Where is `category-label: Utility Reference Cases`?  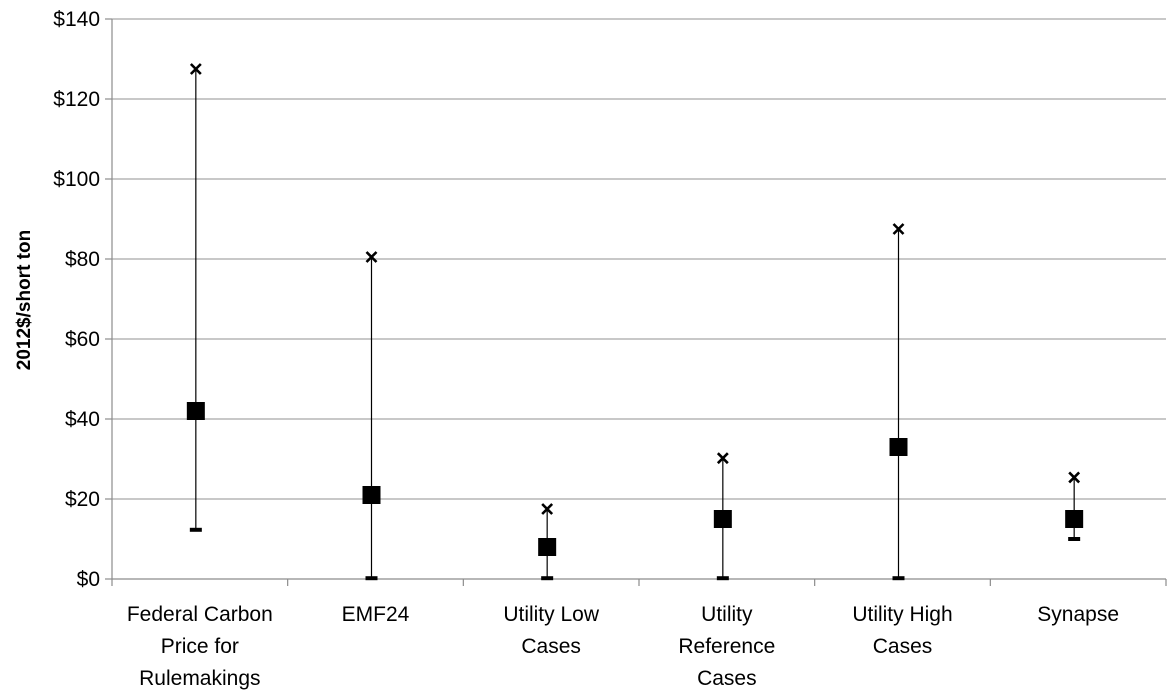
category-label: Utility Reference Cases is located at coordinates (726, 646).